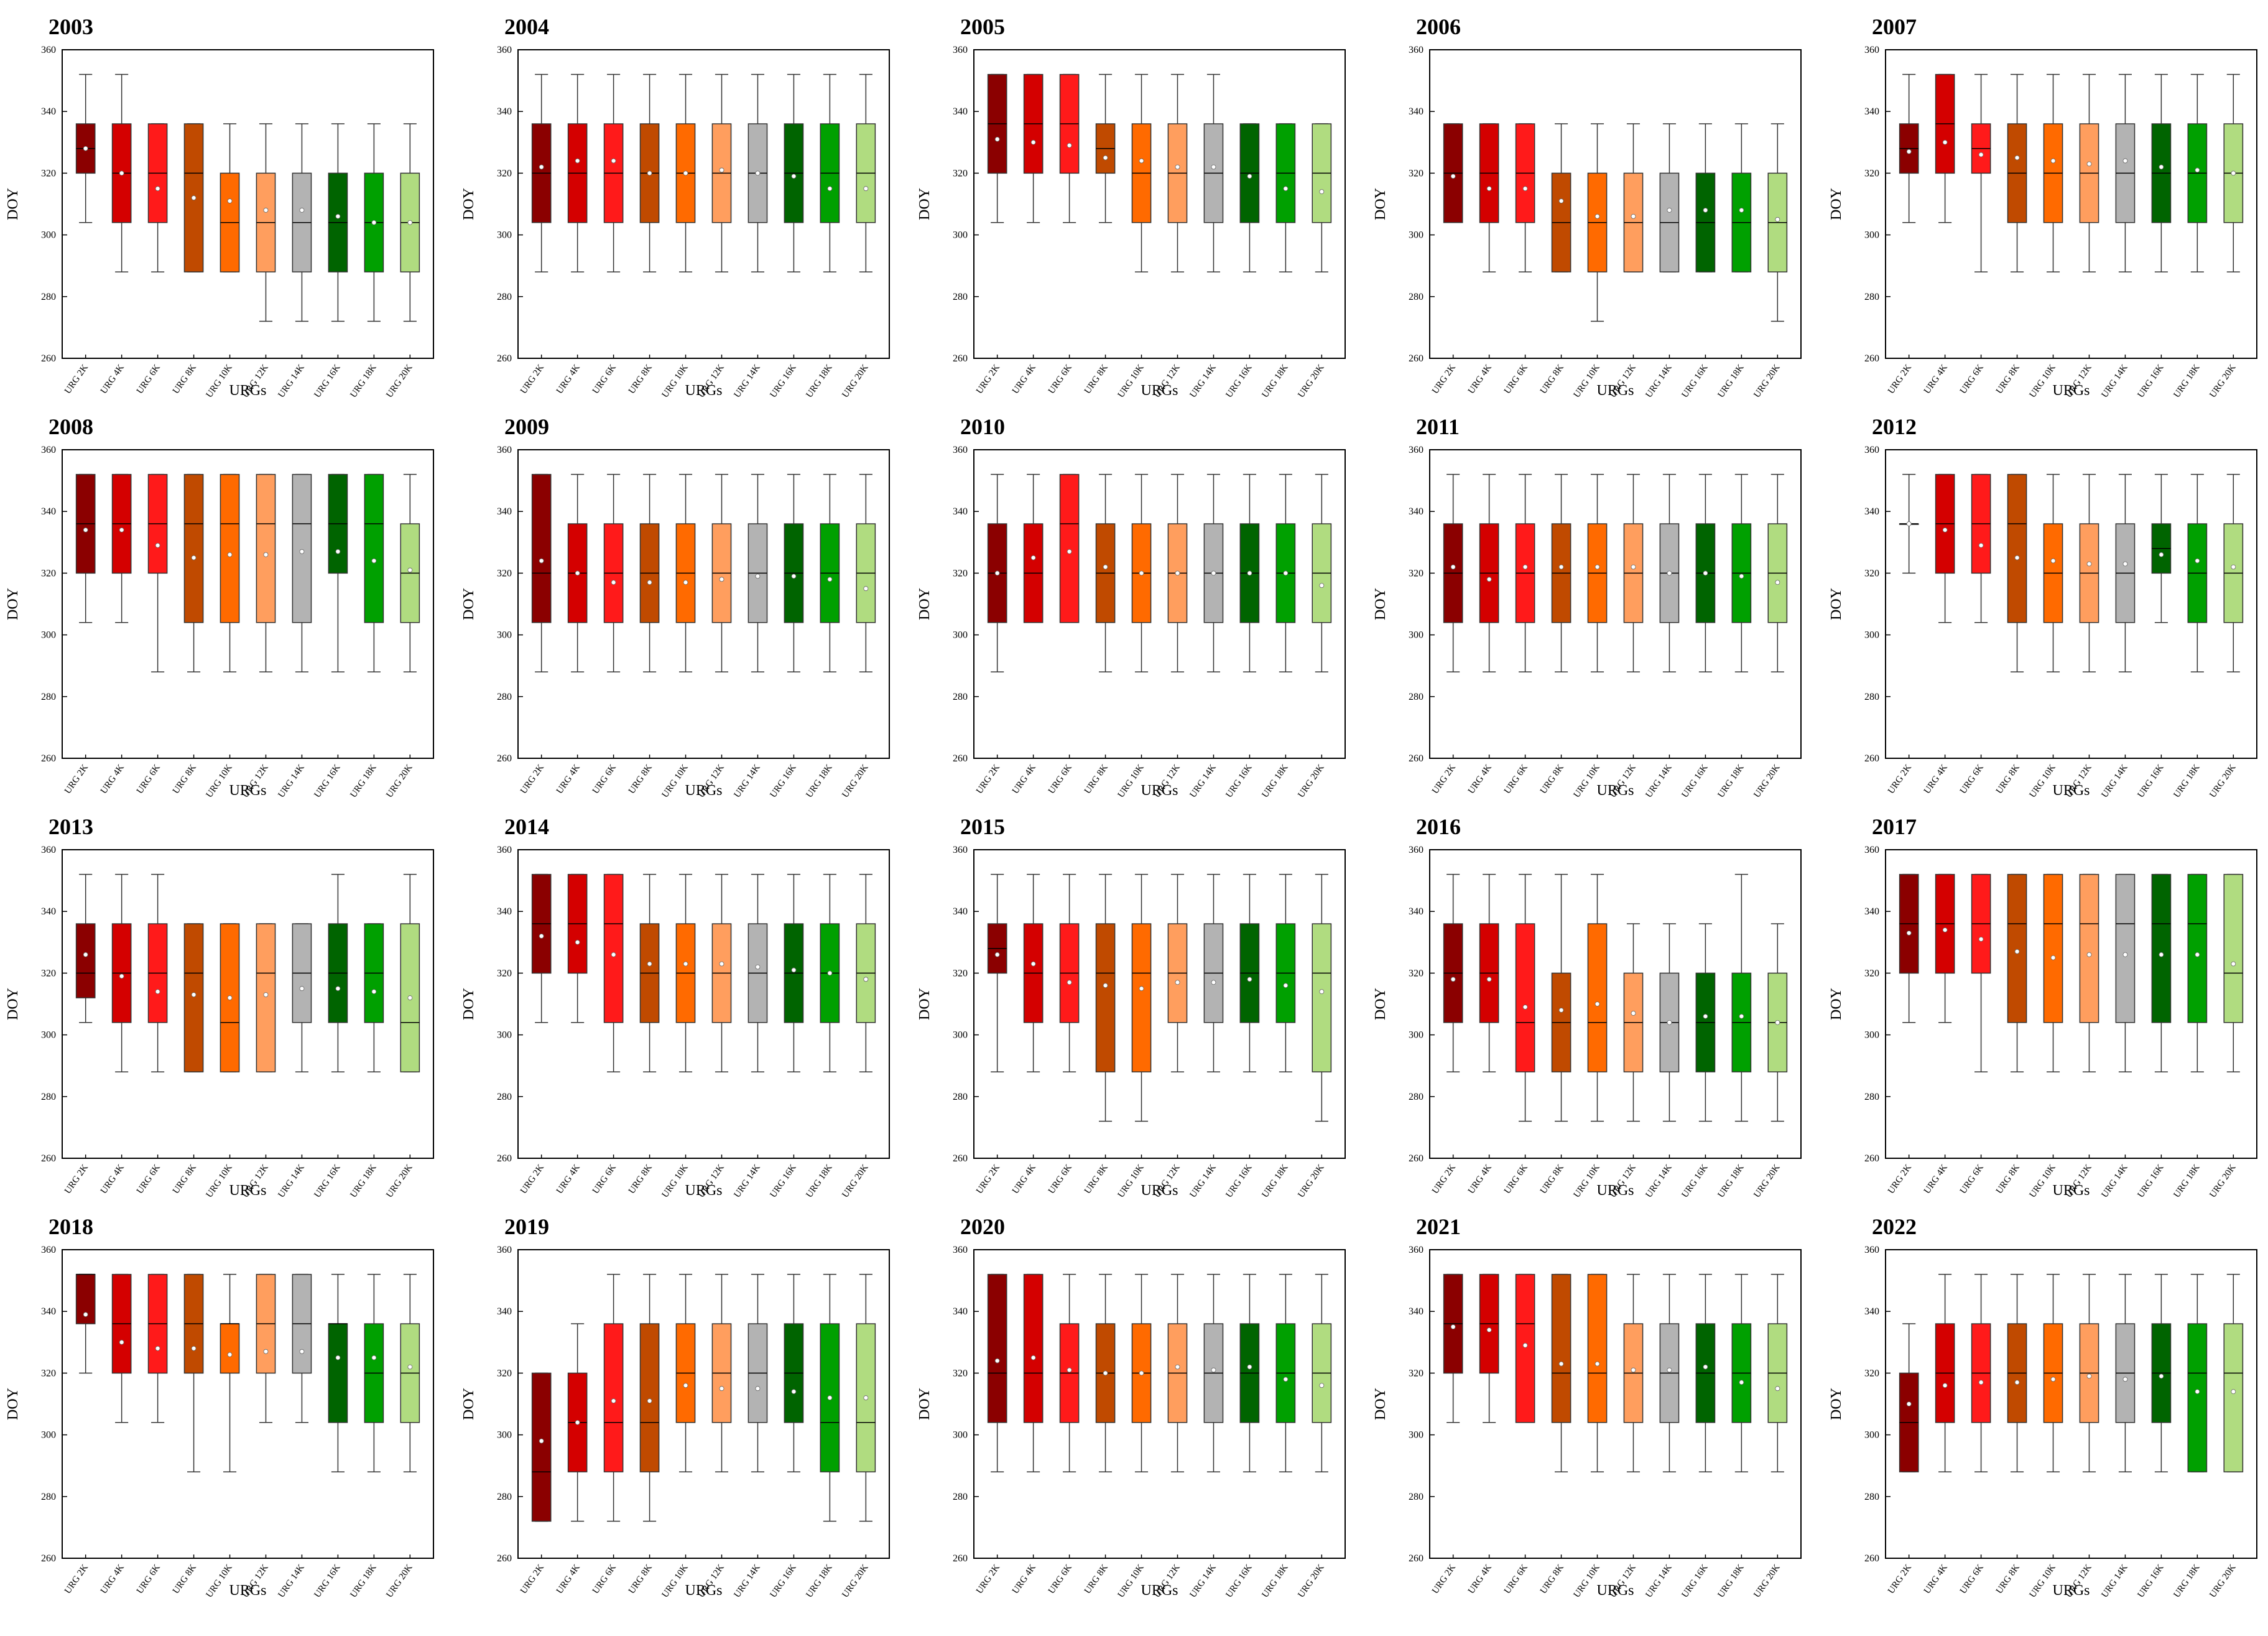  I want to click on box-urg-18k, so click(2197, 1397).